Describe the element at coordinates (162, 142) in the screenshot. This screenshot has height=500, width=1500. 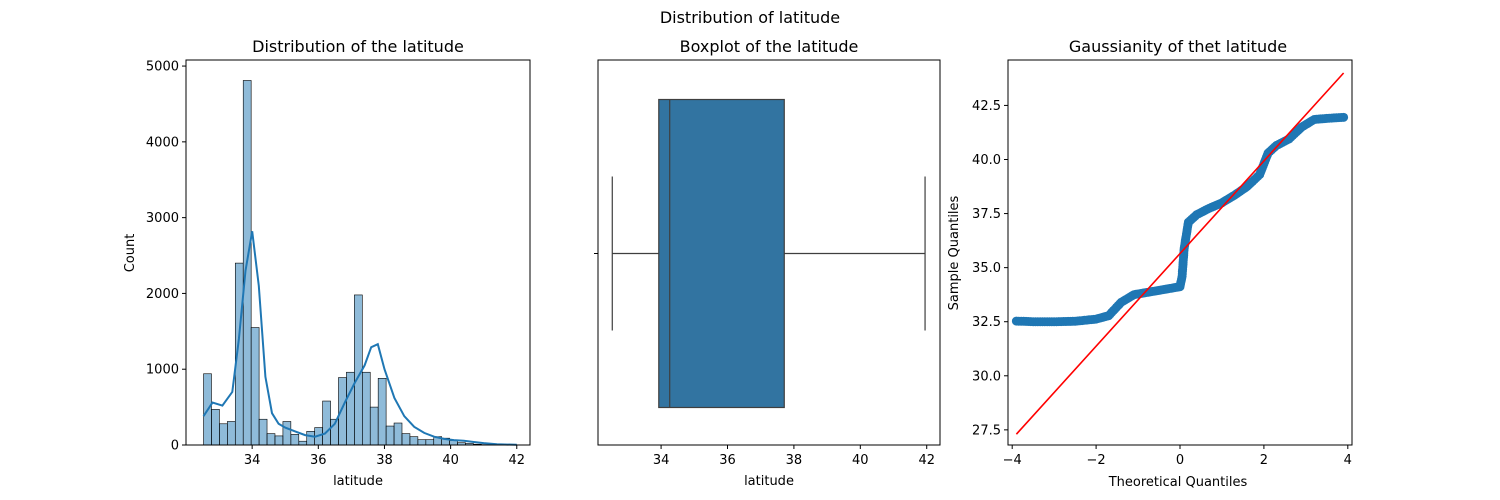
I see `histogram-ytick-label: 4000` at that location.